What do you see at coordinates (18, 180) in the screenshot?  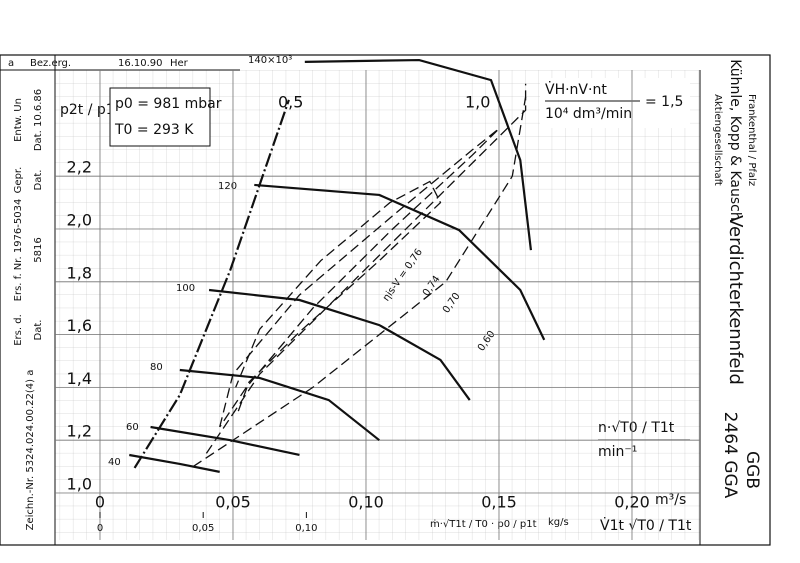 I see `left-text: Gepr.` at bounding box center [18, 180].